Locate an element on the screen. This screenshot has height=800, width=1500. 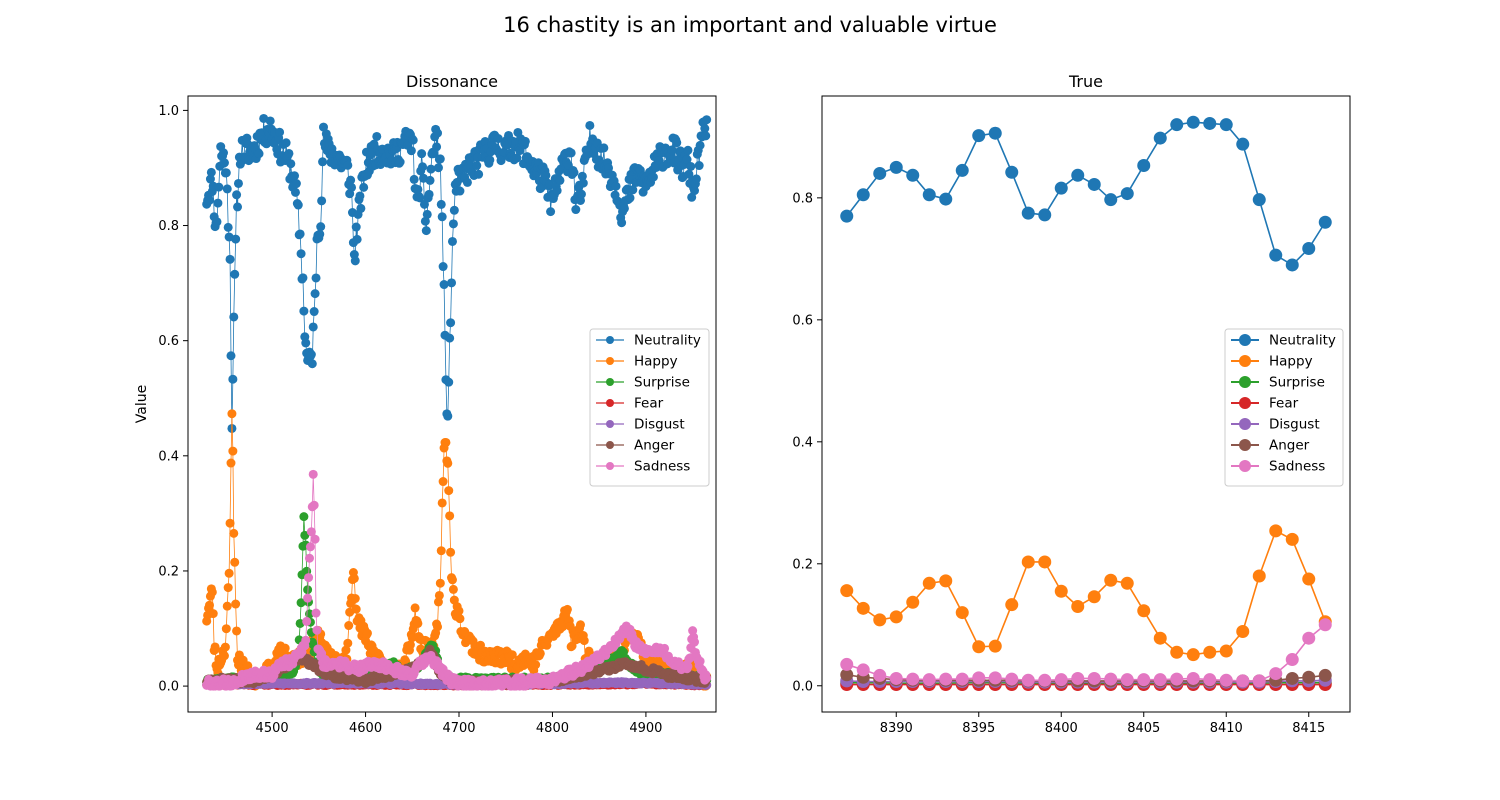
x-tick-label: 8390 is located at coordinates (896, 728).